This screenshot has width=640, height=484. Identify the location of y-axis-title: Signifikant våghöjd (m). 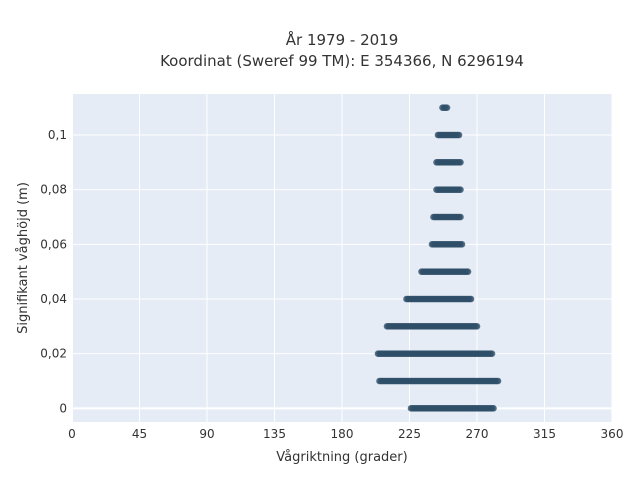
(23, 258).